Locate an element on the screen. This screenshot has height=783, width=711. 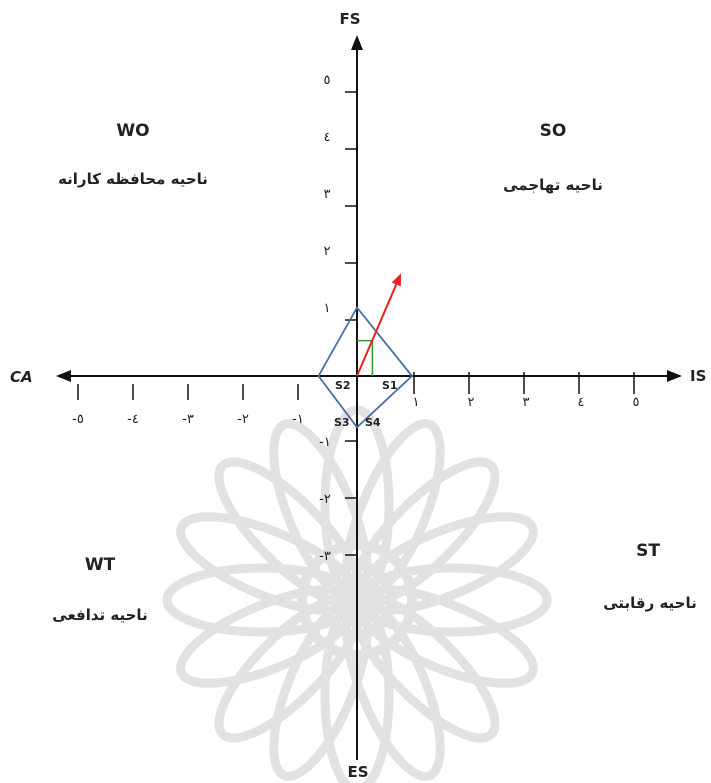
quadrant-name-st: ناحیه رقابتی is located at coordinates (650, 603).